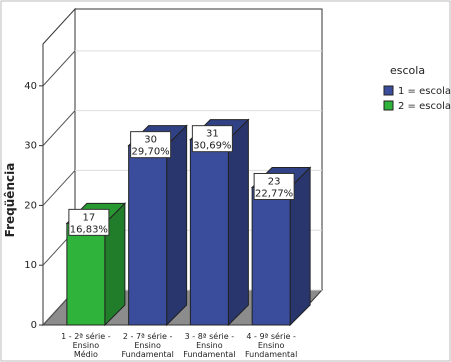  What do you see at coordinates (274, 181) in the screenshot?
I see `data-label: 23` at bounding box center [274, 181].